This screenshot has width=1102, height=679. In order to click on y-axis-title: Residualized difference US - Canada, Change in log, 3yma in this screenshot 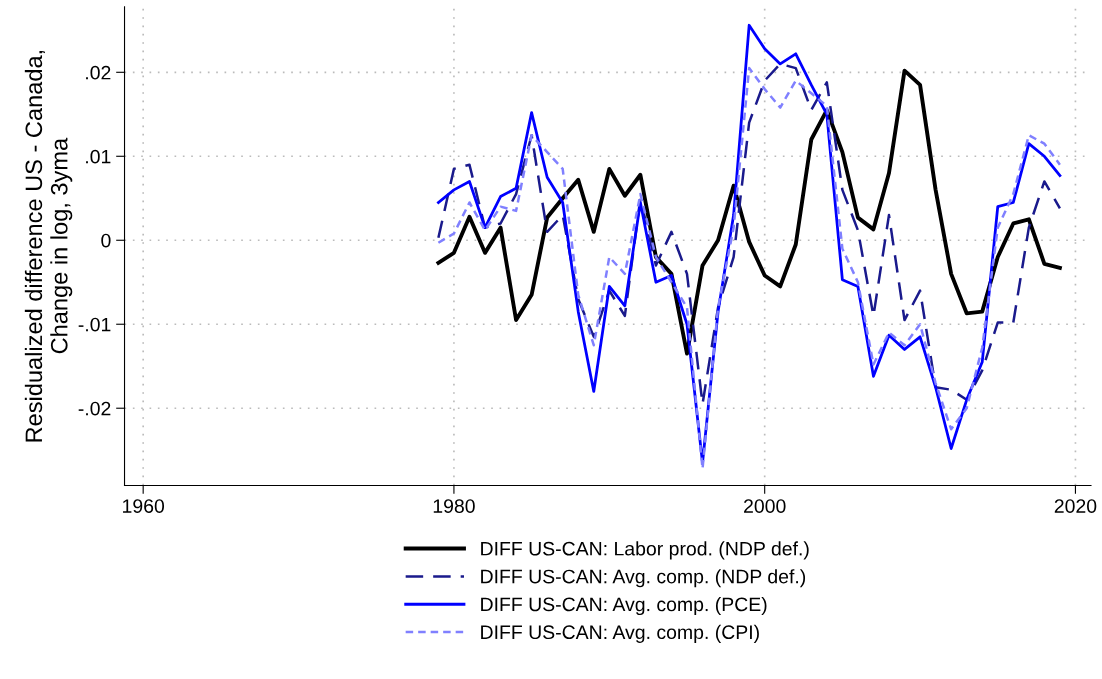, I will do `click(48, 246)`.